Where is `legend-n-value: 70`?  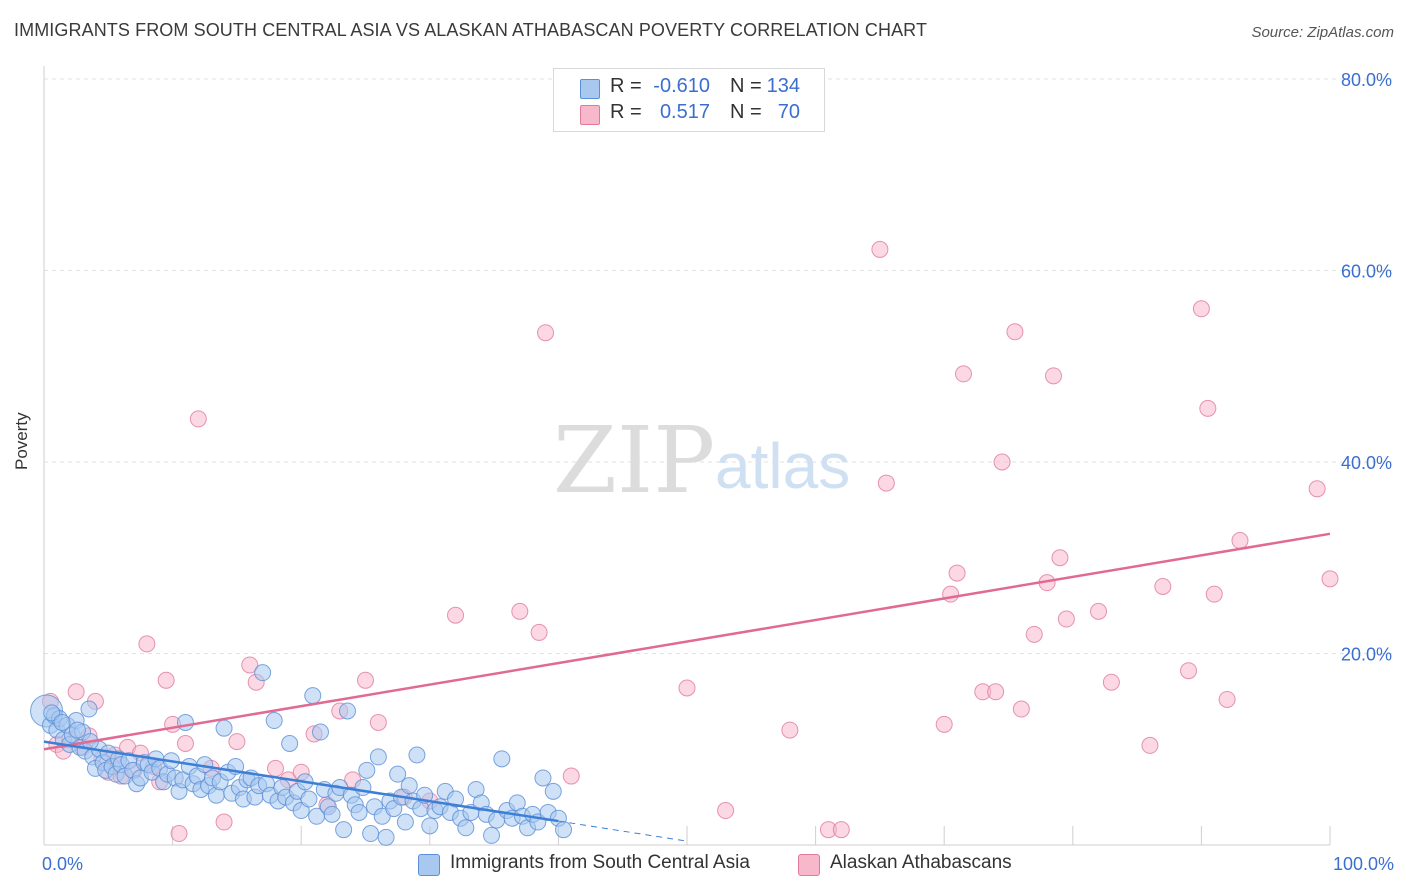
legend-n-value: 70 is located at coordinates (788, 112).